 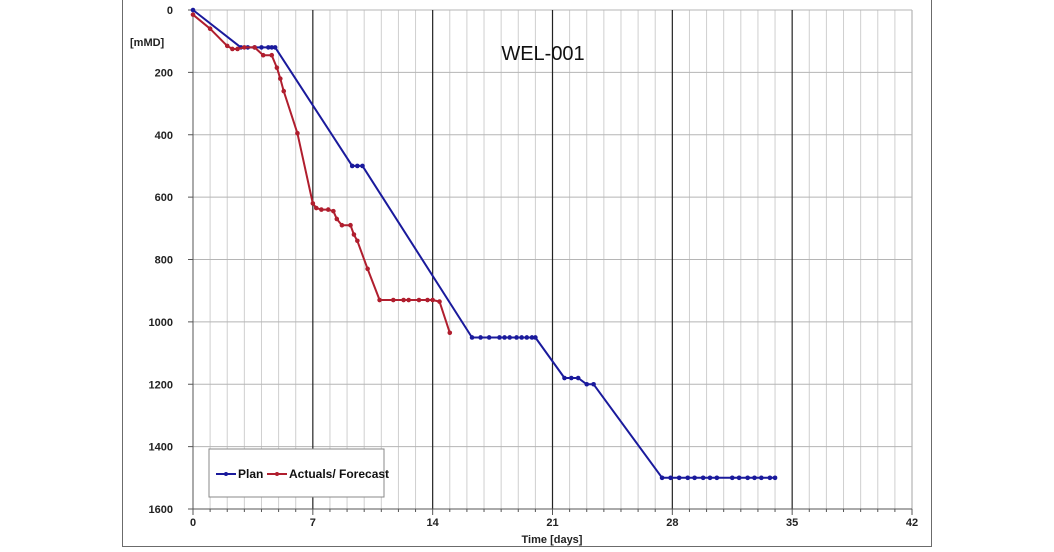 What do you see at coordinates (321, 174) in the screenshot?
I see `actuals-series` at bounding box center [321, 174].